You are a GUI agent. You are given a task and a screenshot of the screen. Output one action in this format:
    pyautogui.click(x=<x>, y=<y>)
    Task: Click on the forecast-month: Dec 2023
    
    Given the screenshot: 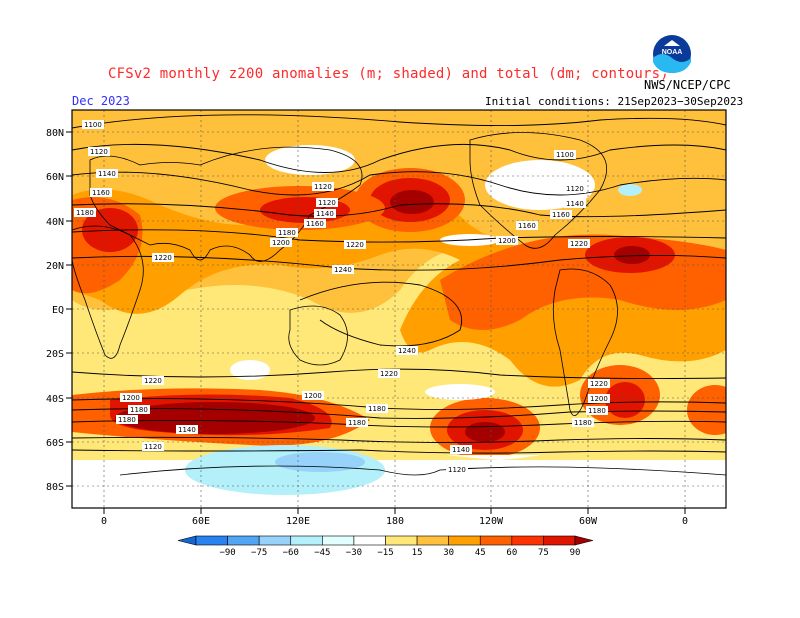 What is the action you would take?
    pyautogui.click(x=101, y=101)
    